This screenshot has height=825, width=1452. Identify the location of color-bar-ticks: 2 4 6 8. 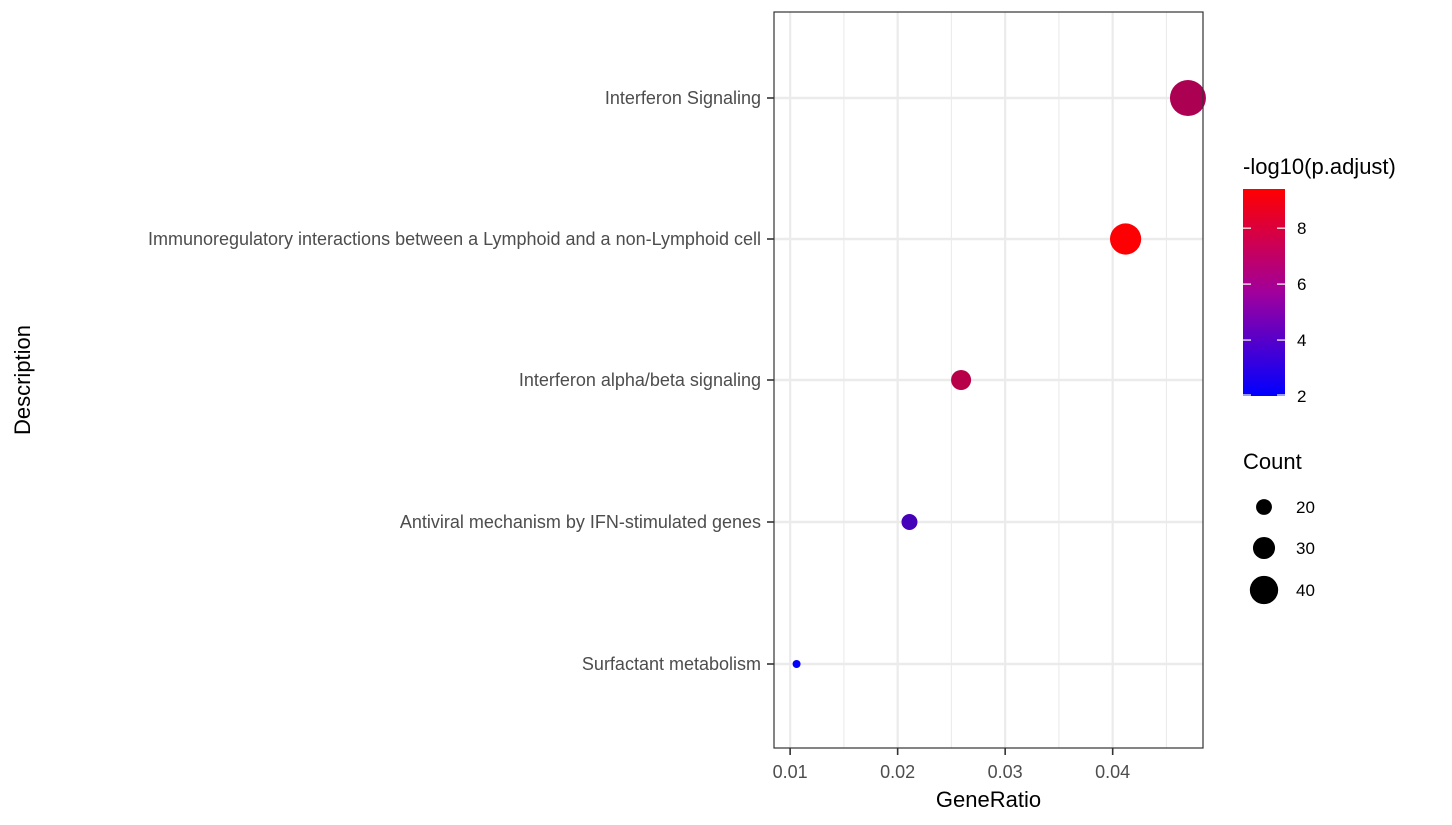
(1274, 312).